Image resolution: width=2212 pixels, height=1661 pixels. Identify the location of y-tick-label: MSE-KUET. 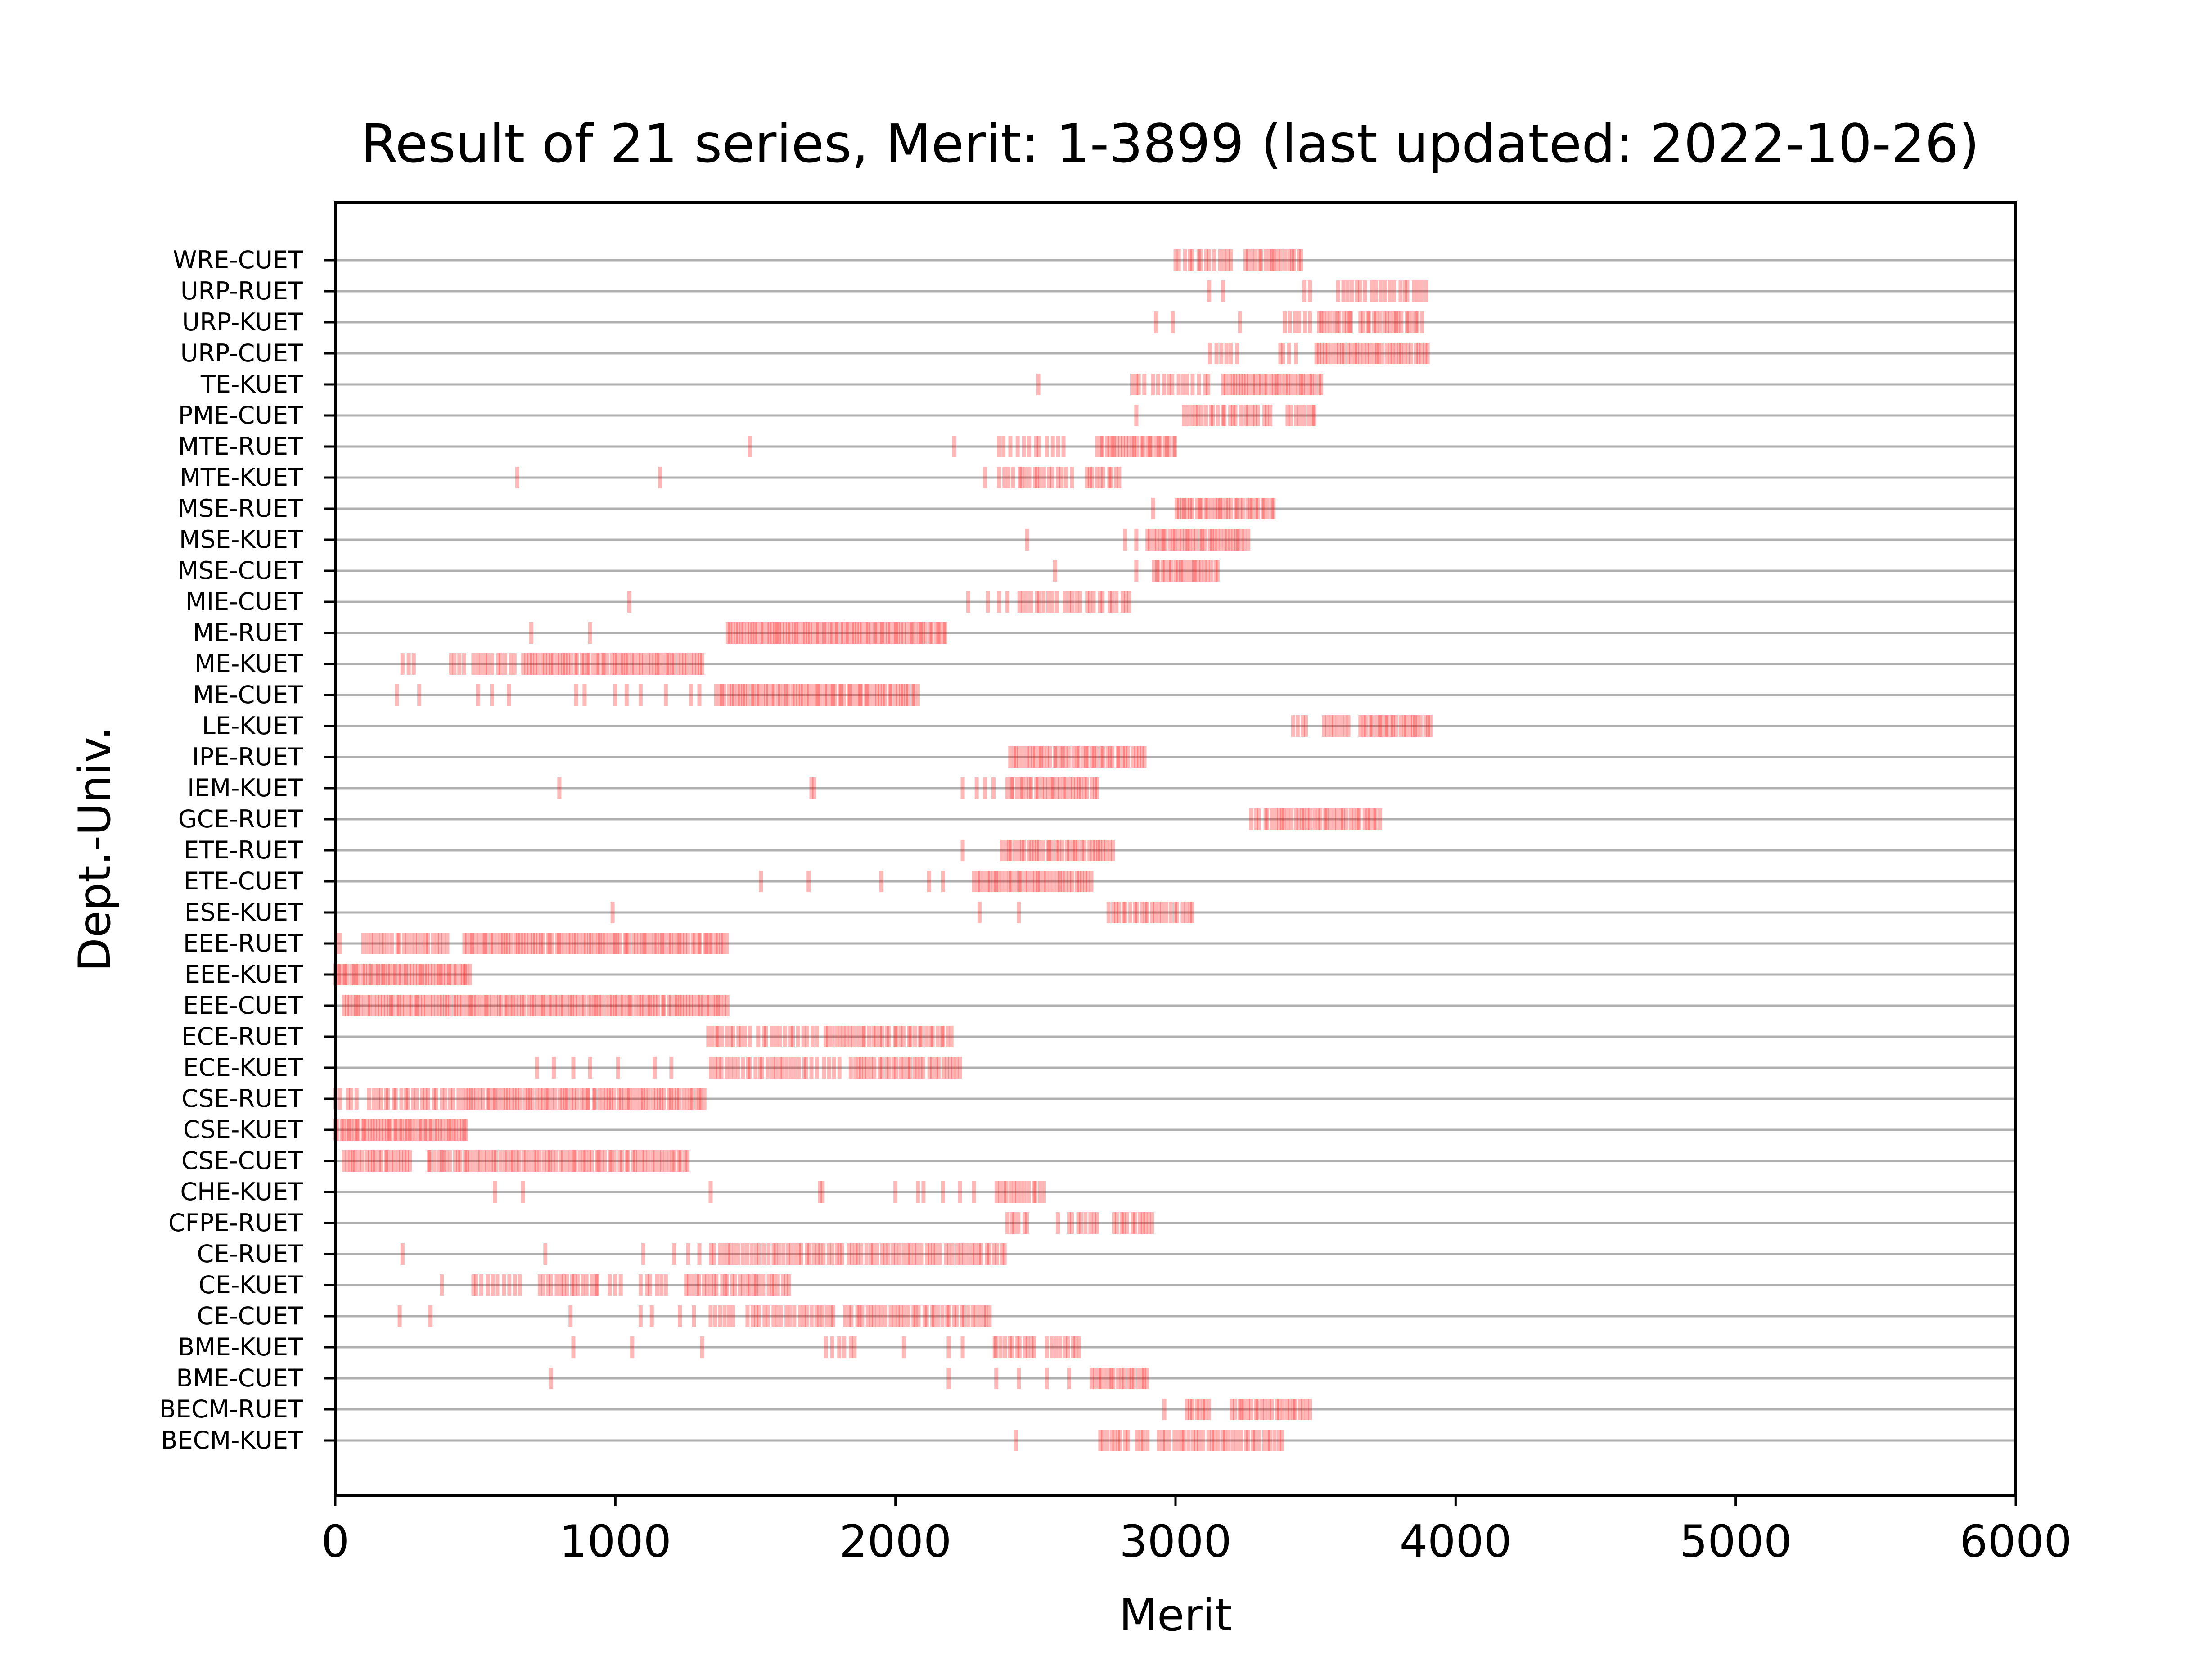
(241, 539).